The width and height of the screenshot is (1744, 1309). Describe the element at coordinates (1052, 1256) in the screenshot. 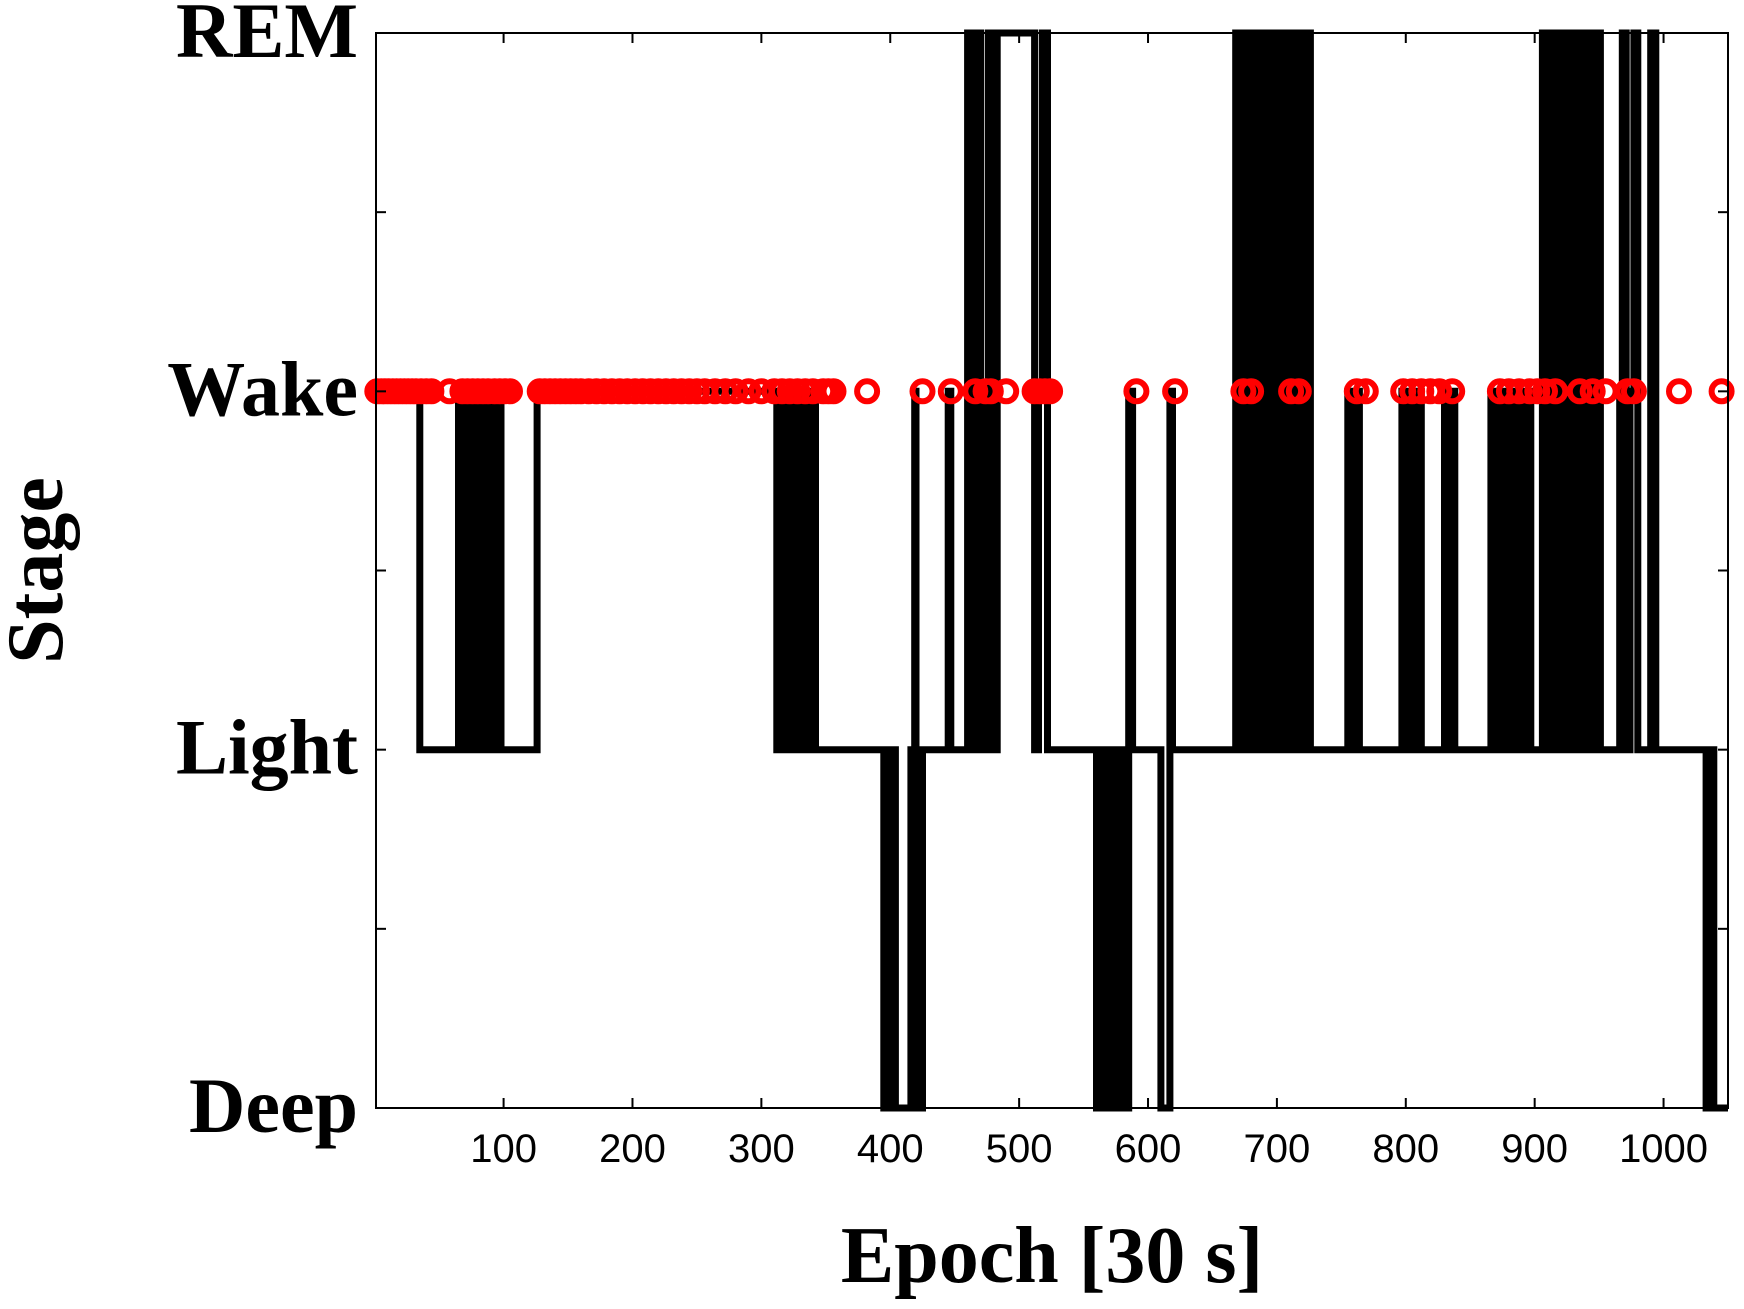

I see `x-axis-label: Epoch [30 s]` at that location.